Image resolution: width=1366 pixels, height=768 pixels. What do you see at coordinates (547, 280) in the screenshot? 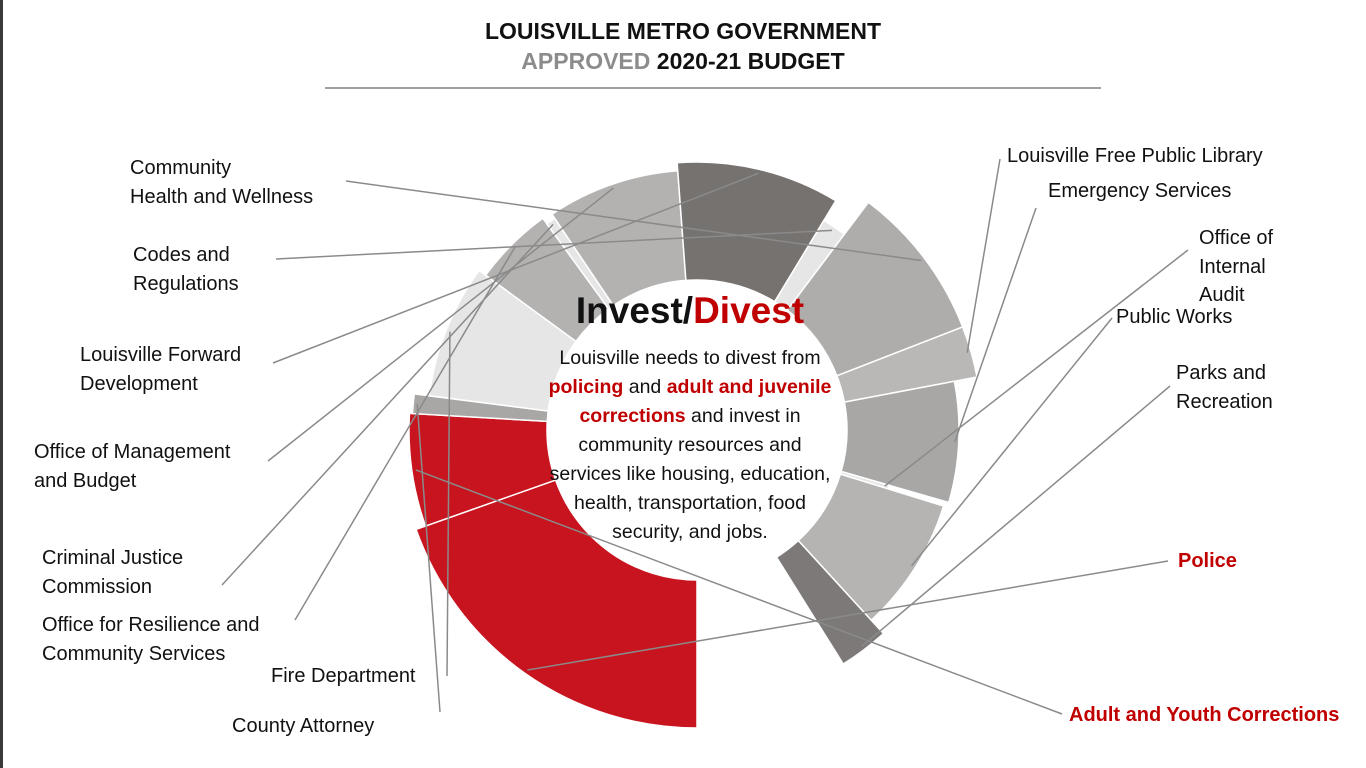
I see `slice-office-for-resilience-and-community-services` at bounding box center [547, 280].